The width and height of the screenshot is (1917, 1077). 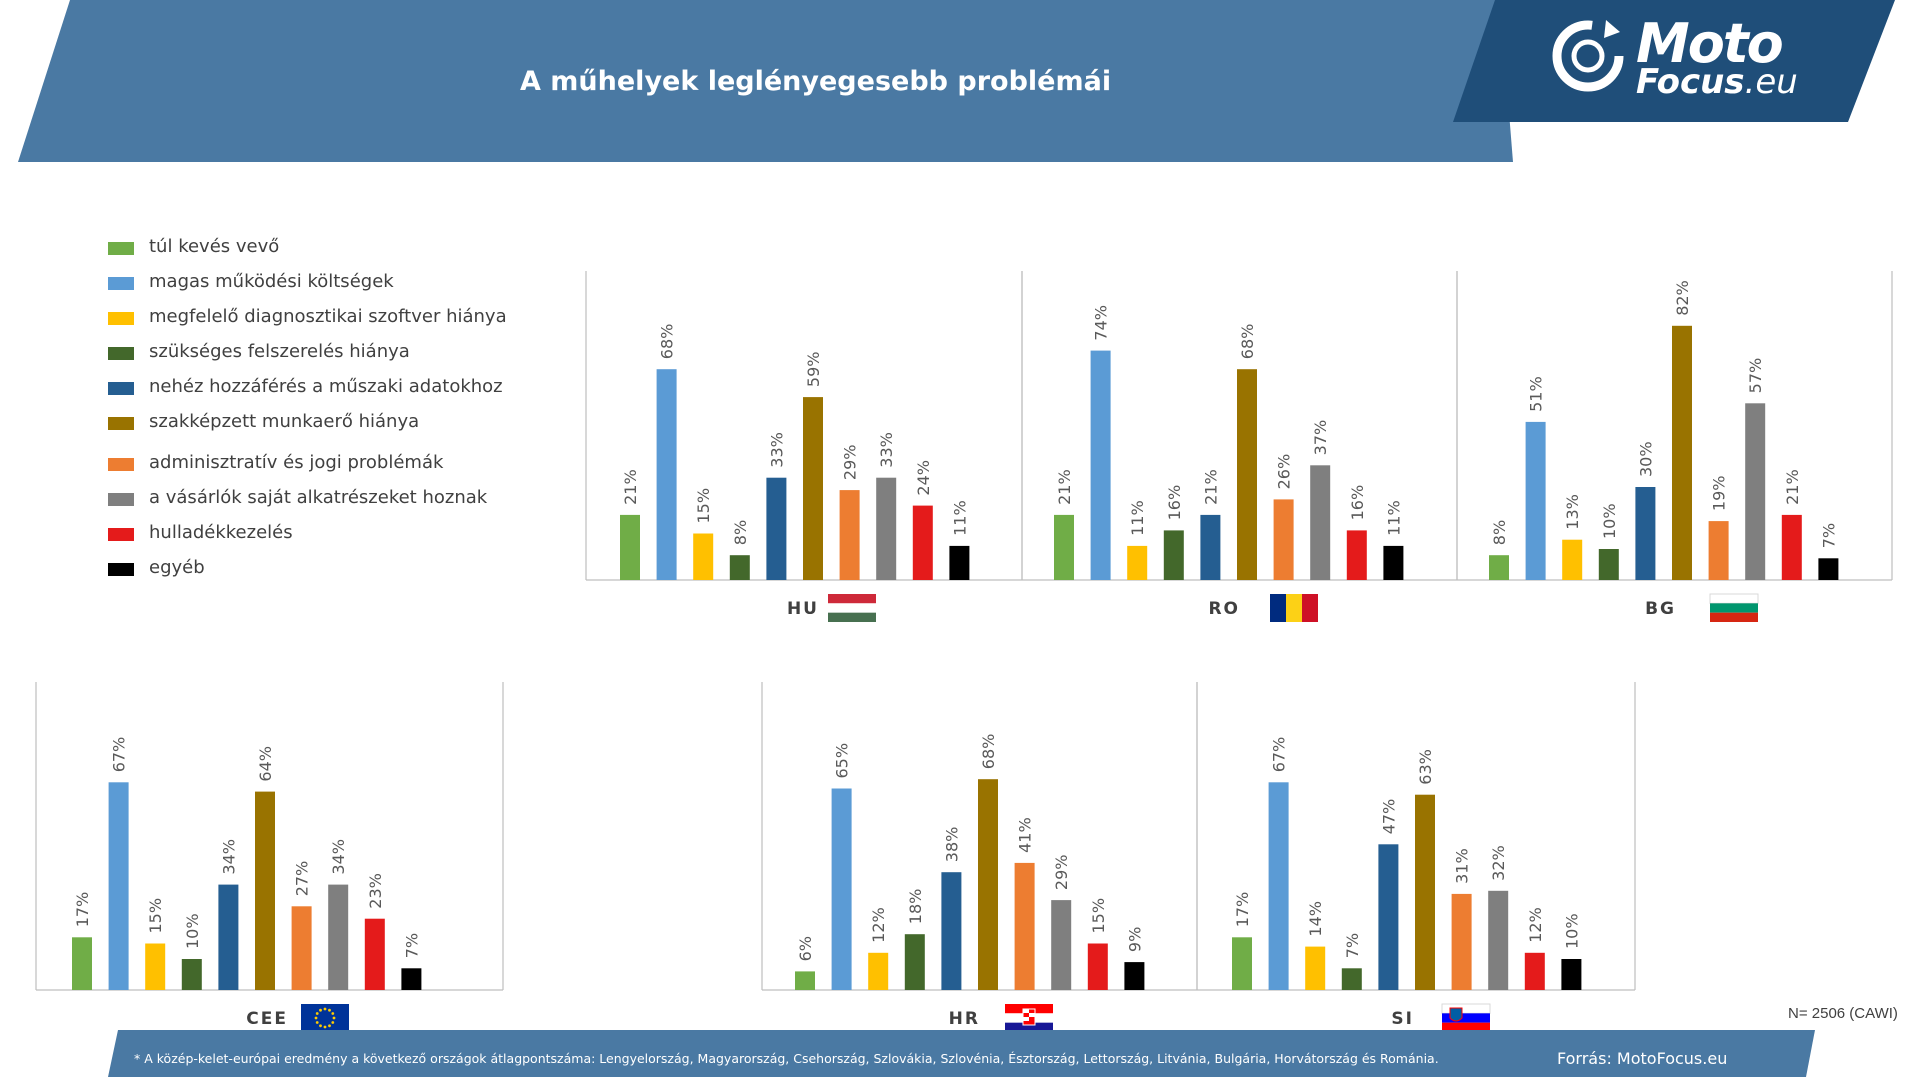 I want to click on data-label: 31%, so click(x=1462, y=866).